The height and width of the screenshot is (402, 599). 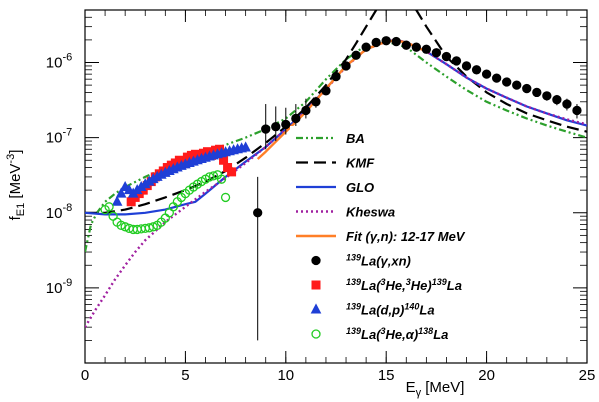 What do you see at coordinates (330, 138) in the screenshot?
I see `legend-entry: BA` at bounding box center [330, 138].